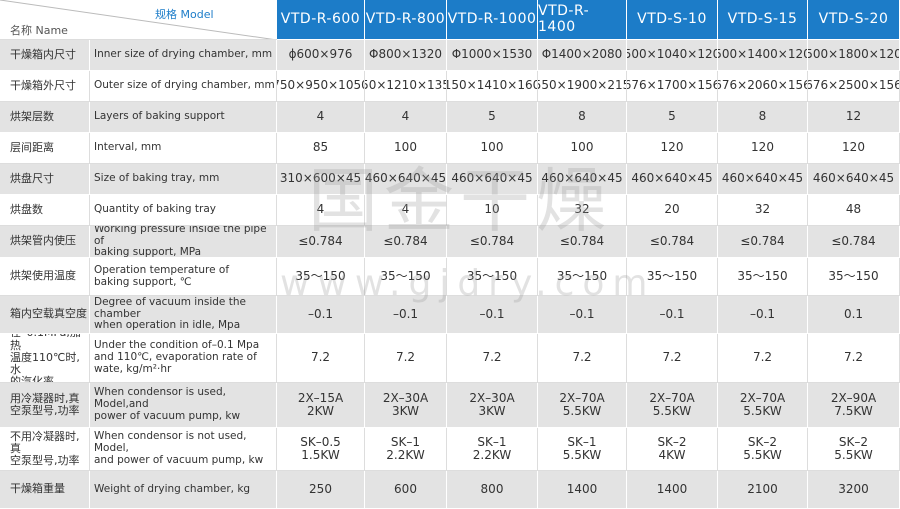 This screenshot has height=509, width=900. Describe the element at coordinates (183, 210) in the screenshot. I see `row-label-en: Quantity of baking tray` at that location.